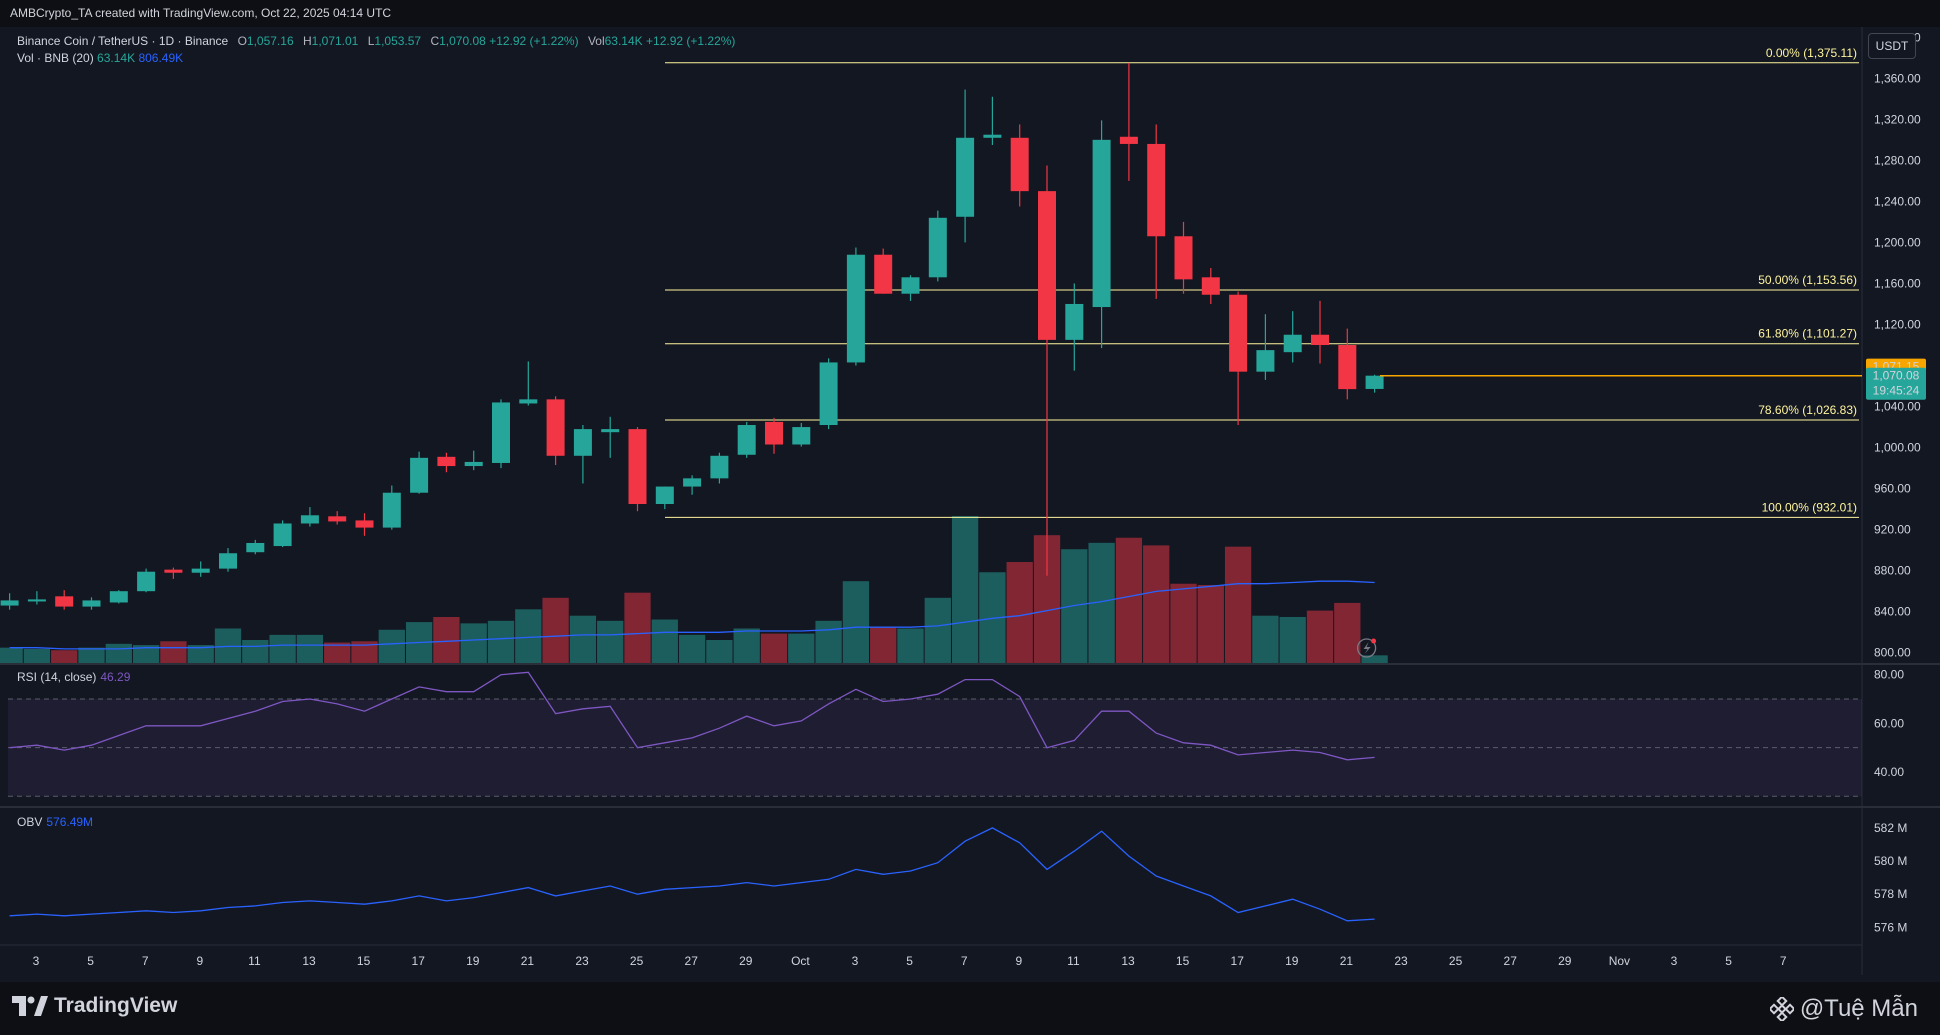  I want to click on price-tick-label: 1,280.00, so click(1897, 160).